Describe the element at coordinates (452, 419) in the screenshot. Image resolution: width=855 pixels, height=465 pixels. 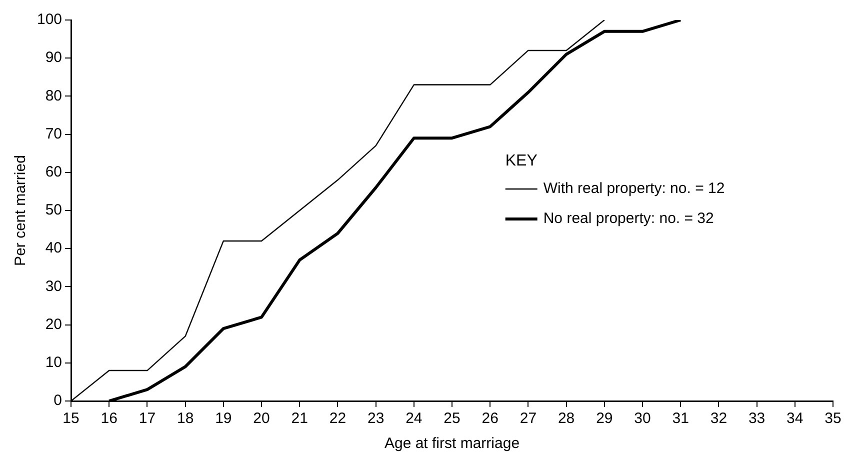
I see `x-tick-label: 25` at that location.